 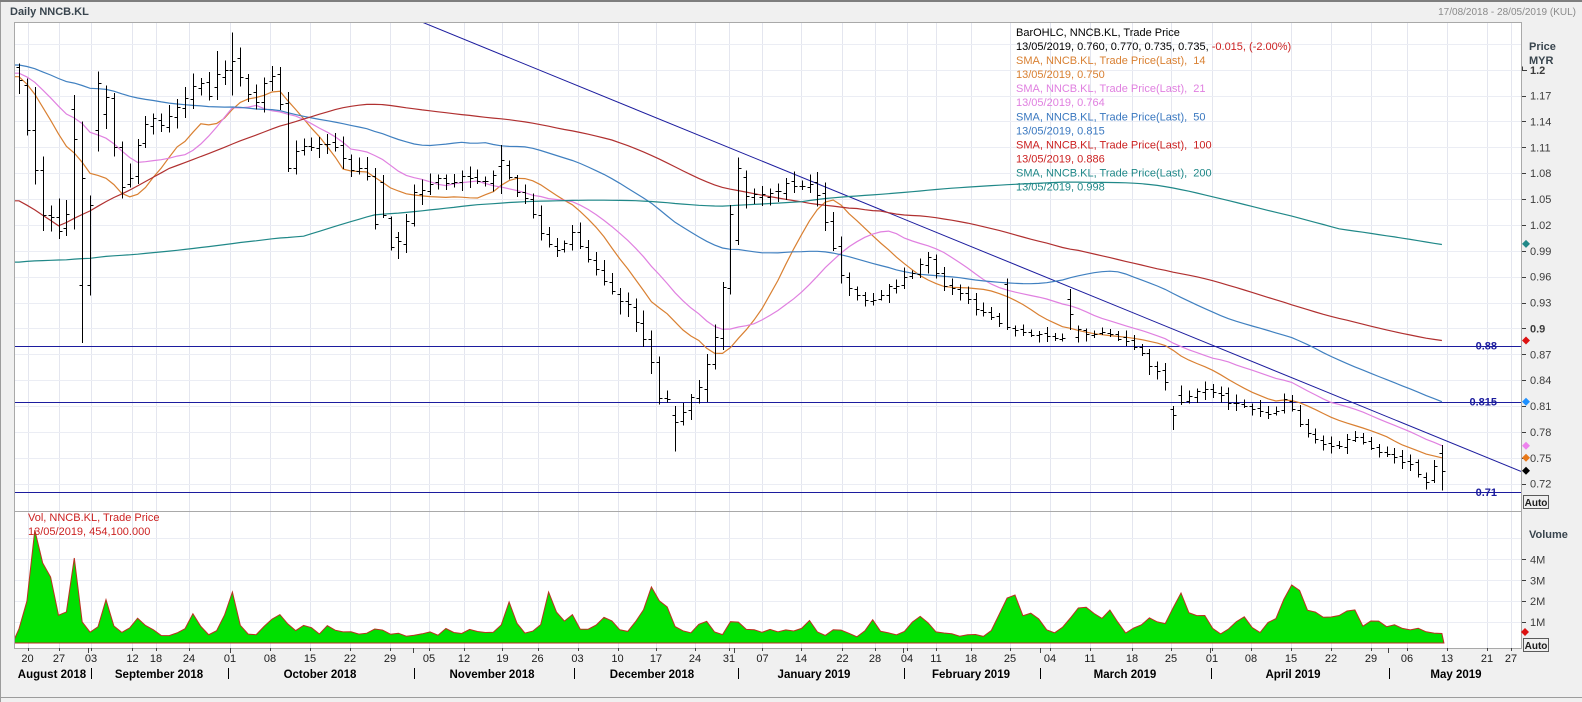 What do you see at coordinates (1540, 148) in the screenshot?
I see `svg-text: 1.11` at bounding box center [1540, 148].